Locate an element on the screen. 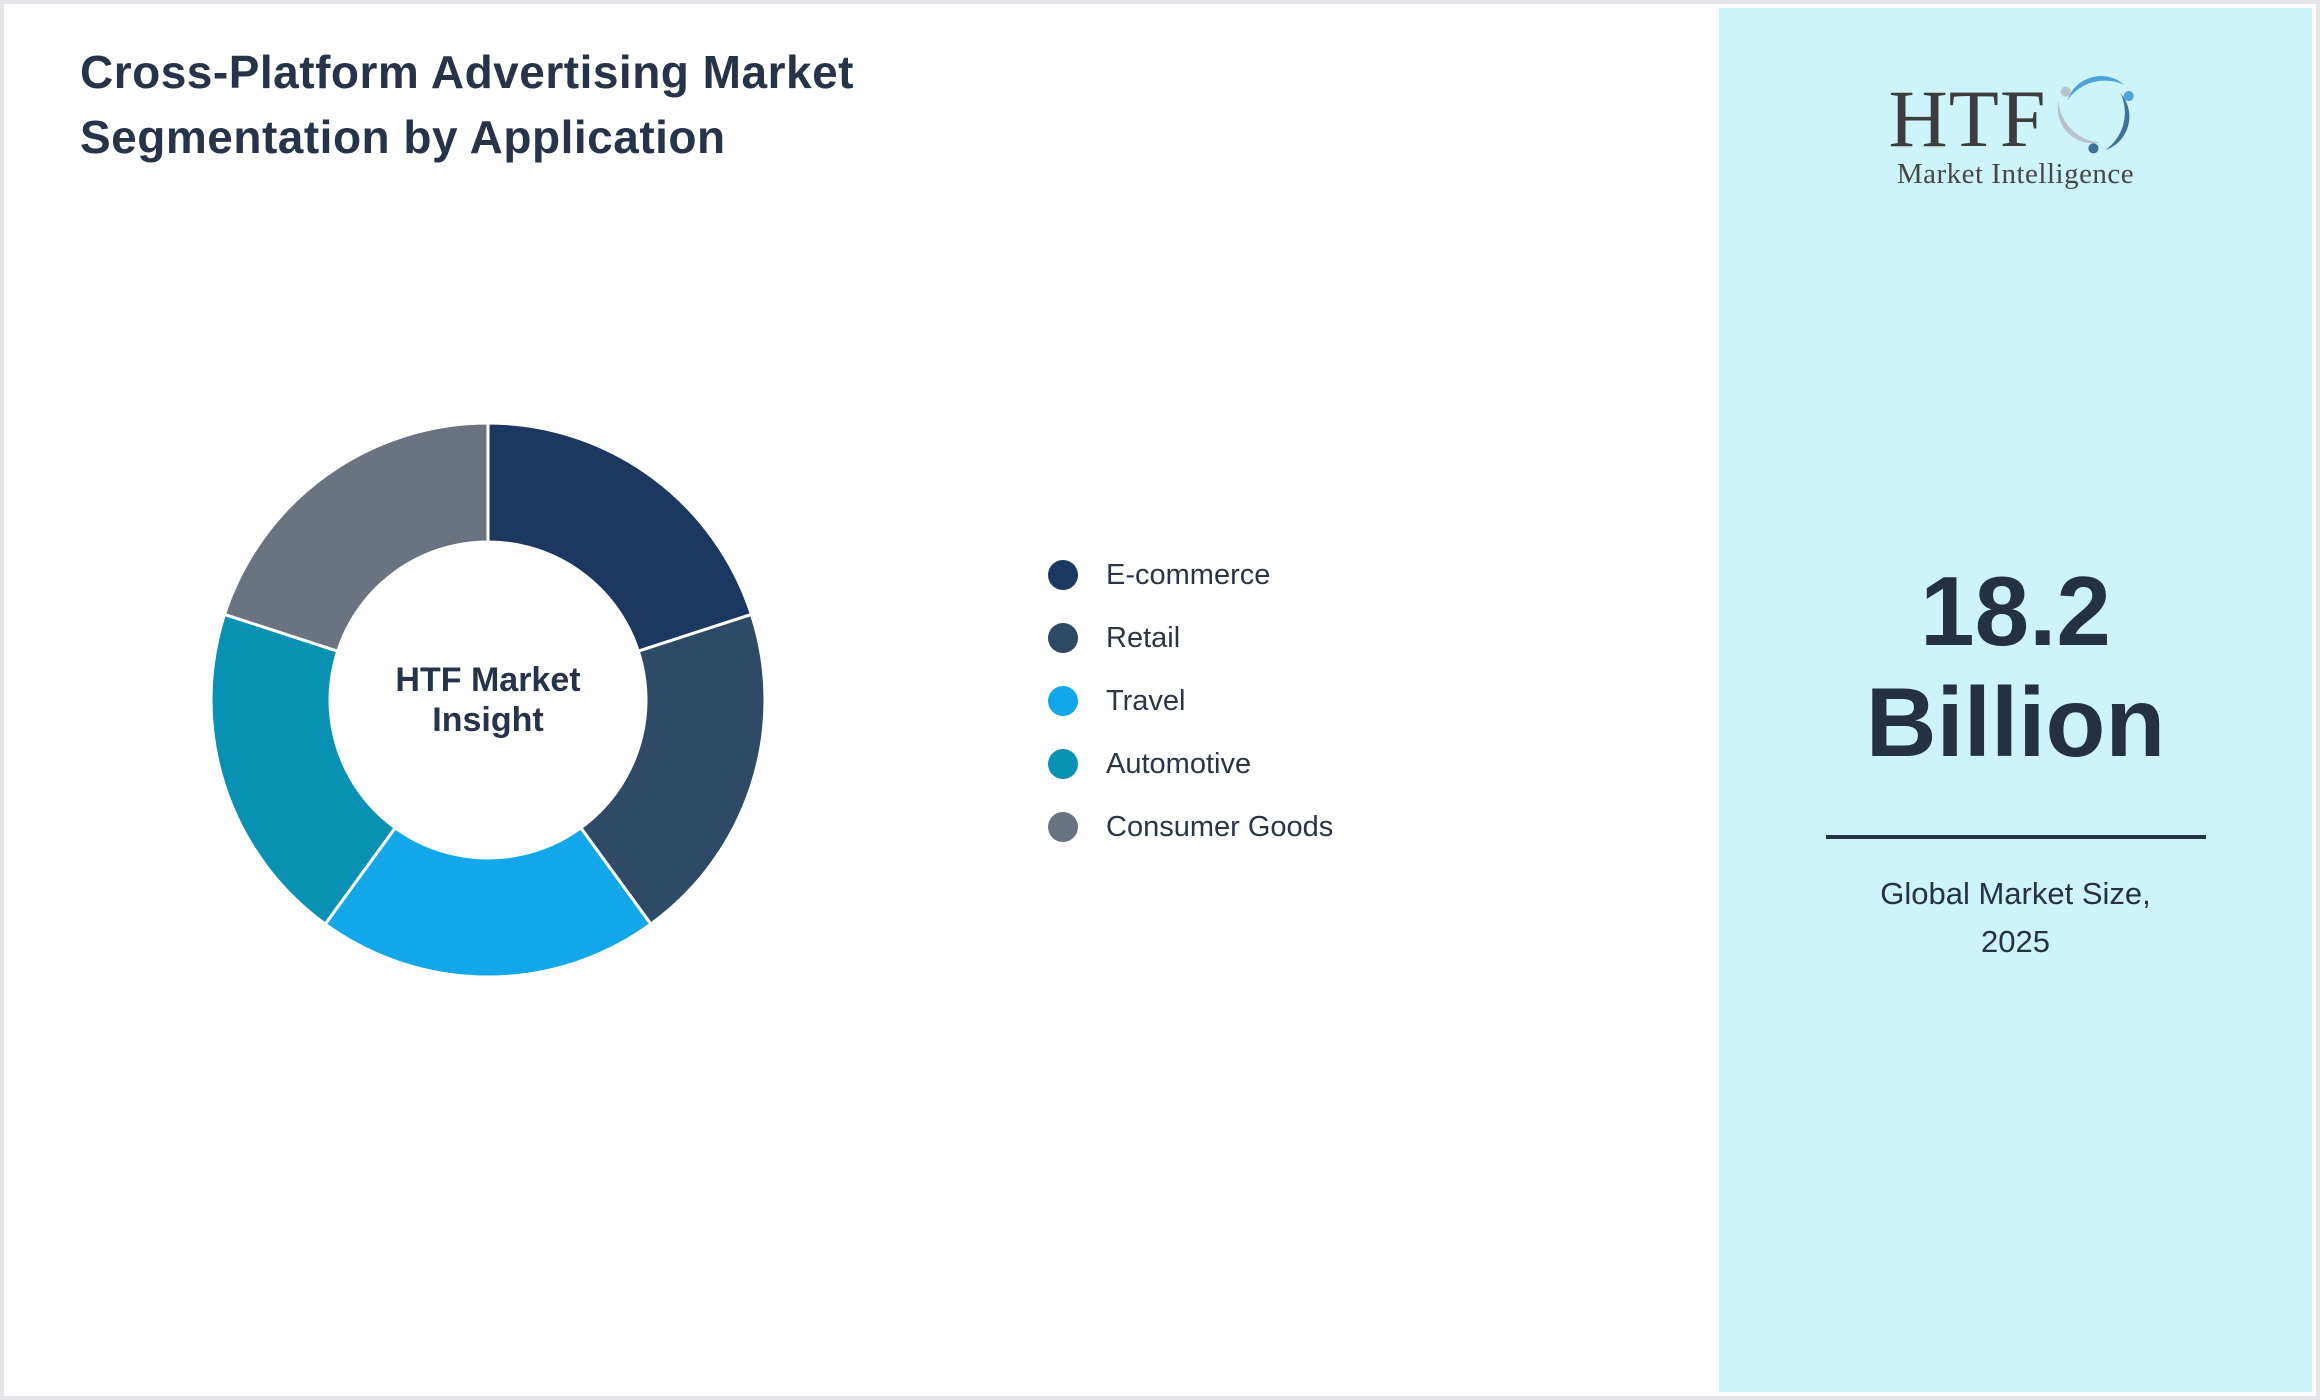 Image resolution: width=2320 pixels, height=1400 pixels. legend-item-e-commerce: E-commerce is located at coordinates (1190, 574).